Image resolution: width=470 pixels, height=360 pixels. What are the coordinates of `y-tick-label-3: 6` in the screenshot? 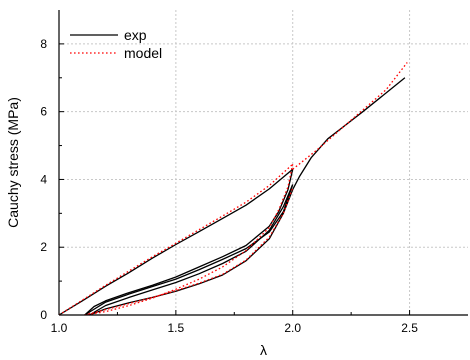 It's located at (43, 112).